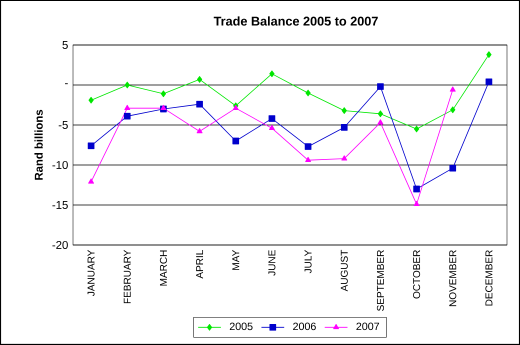 The width and height of the screenshot is (520, 345). What do you see at coordinates (344, 271) in the screenshot?
I see `x-tick-label: AUGUST` at bounding box center [344, 271].